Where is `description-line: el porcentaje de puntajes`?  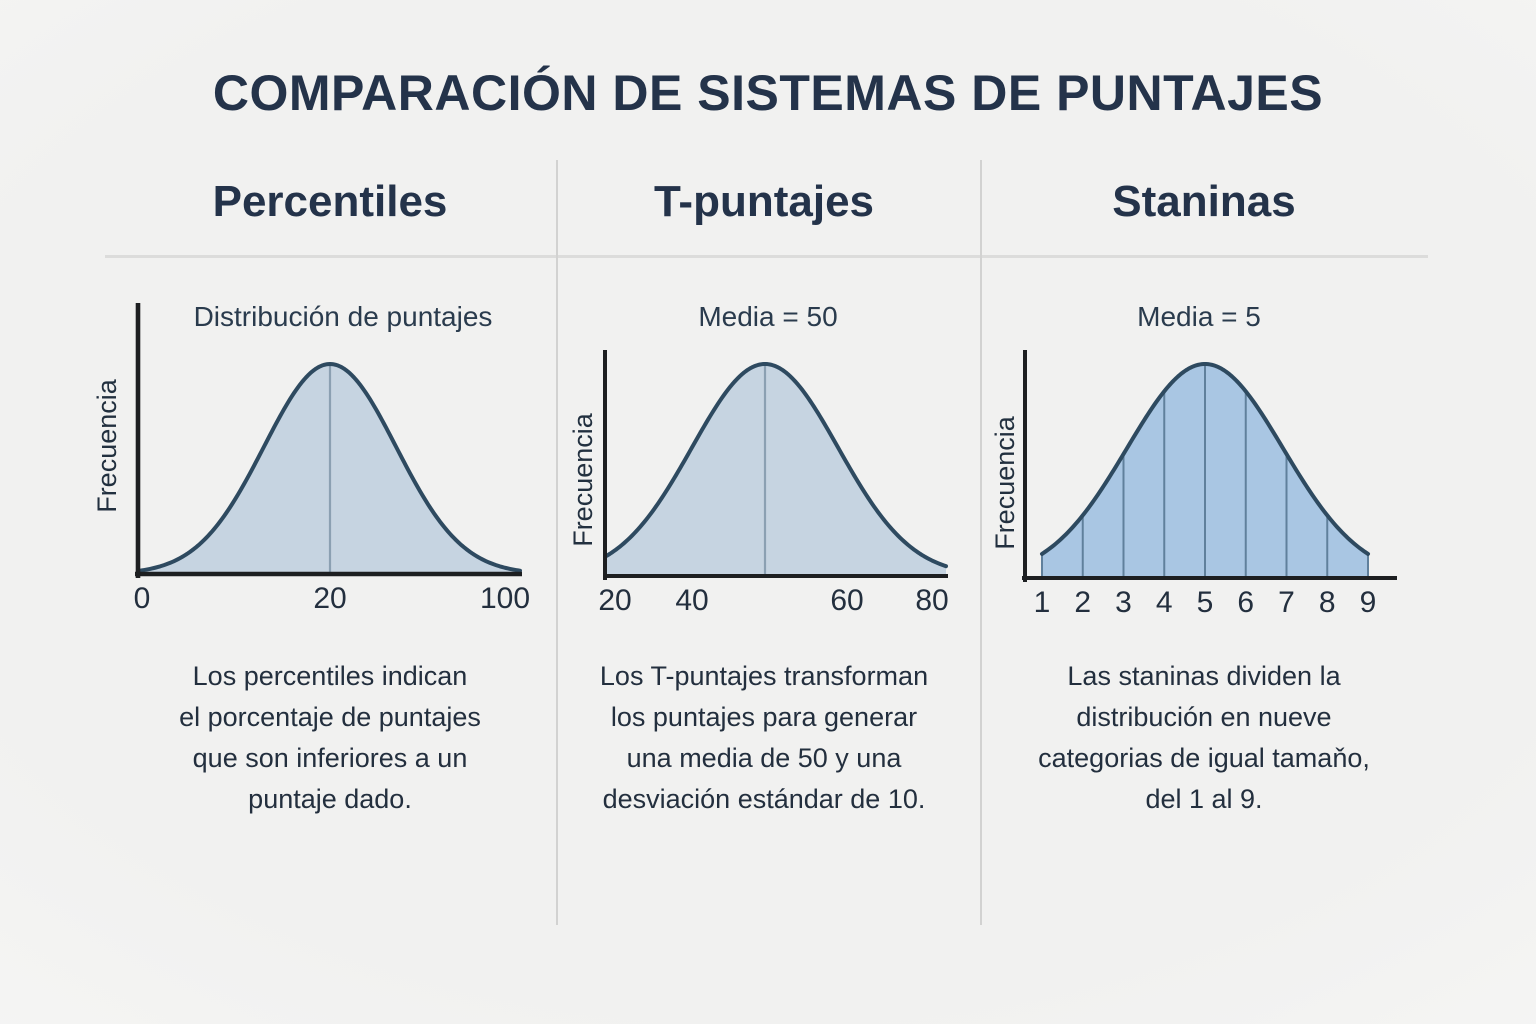 description-line: el porcentaje de puntajes is located at coordinates (330, 717).